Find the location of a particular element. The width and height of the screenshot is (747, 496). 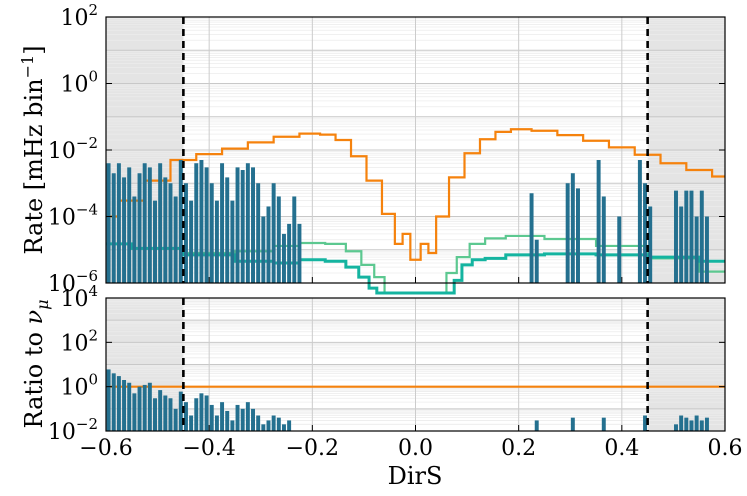

x-tick-label: 0.2 is located at coordinates (518, 448).